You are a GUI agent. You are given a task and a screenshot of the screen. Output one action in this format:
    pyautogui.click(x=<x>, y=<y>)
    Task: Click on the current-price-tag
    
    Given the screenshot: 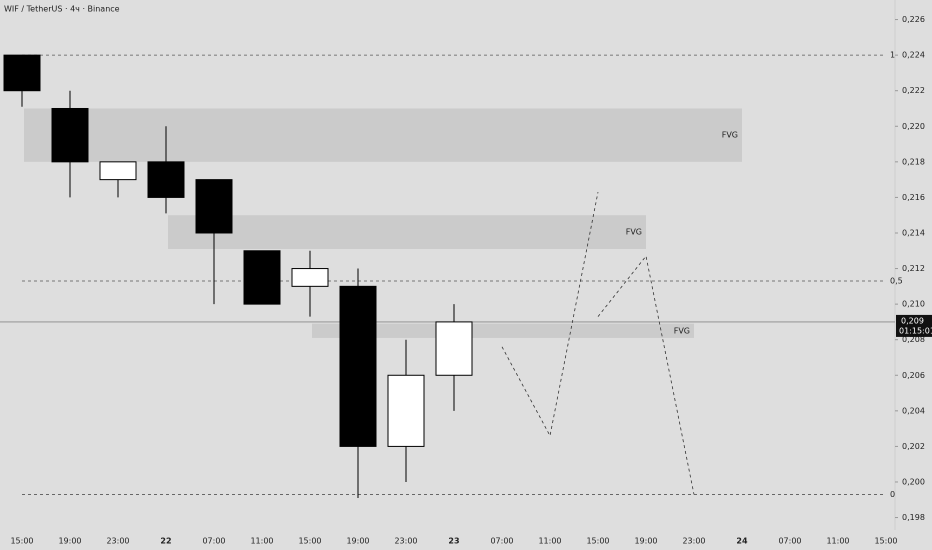 What is the action you would take?
    pyautogui.click(x=914, y=325)
    